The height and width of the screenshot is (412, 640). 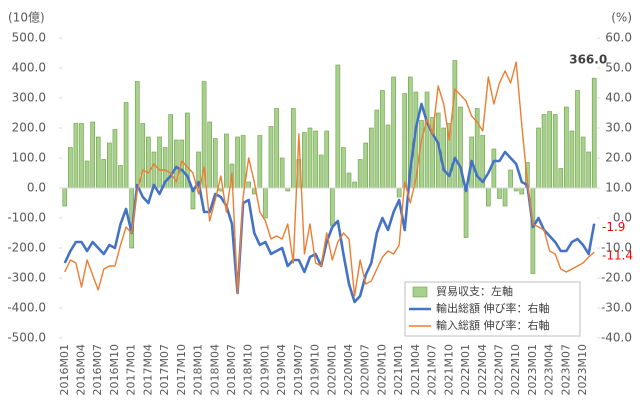 I want to click on x-tick-label: 2020M01, so click(x=331, y=369).